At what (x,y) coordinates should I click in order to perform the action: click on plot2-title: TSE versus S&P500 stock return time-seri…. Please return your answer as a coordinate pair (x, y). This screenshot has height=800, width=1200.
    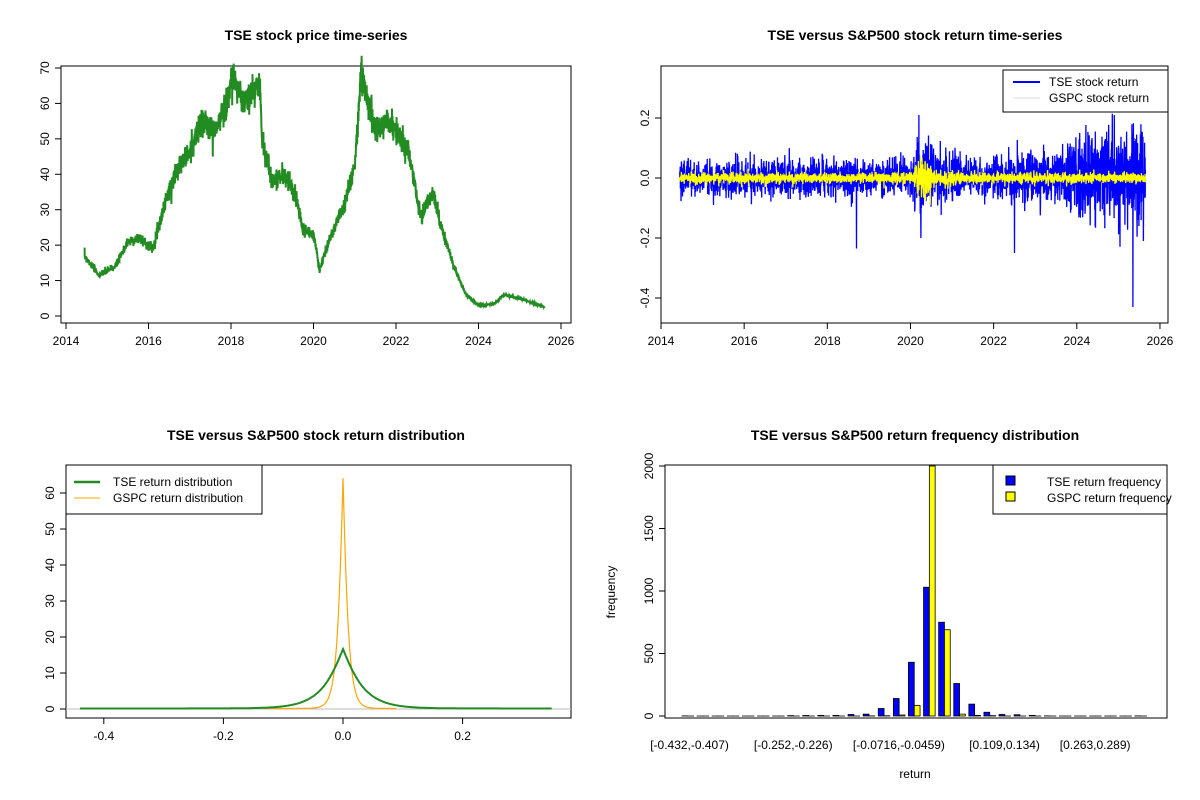
    Looking at the image, I should click on (915, 35).